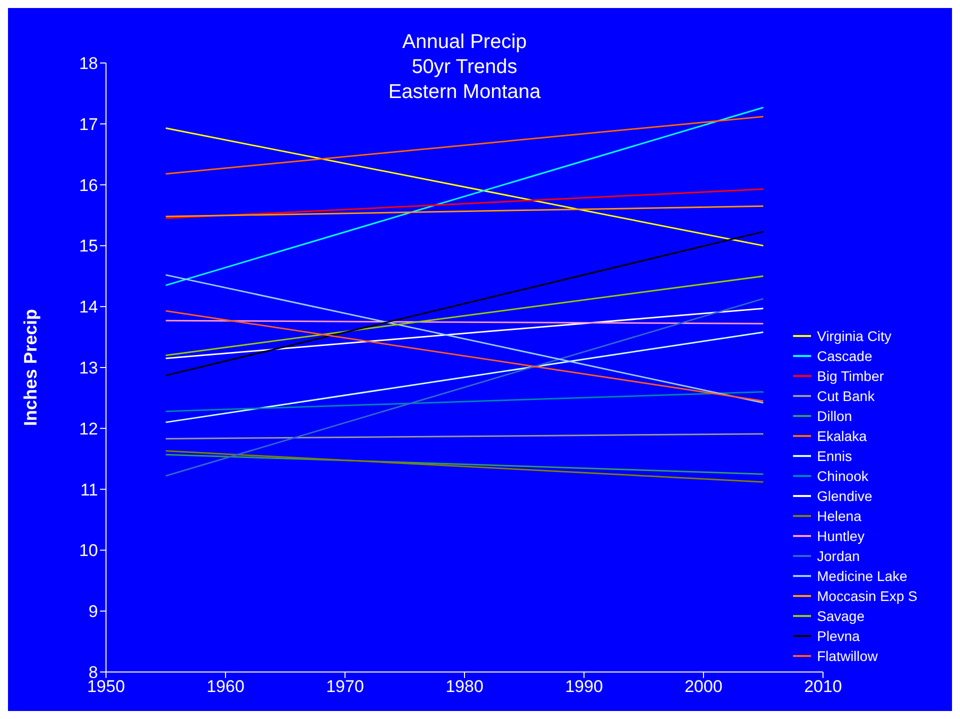 The width and height of the screenshot is (960, 719). Describe the element at coordinates (850, 376) in the screenshot. I see `legend-label: Big Timber` at that location.